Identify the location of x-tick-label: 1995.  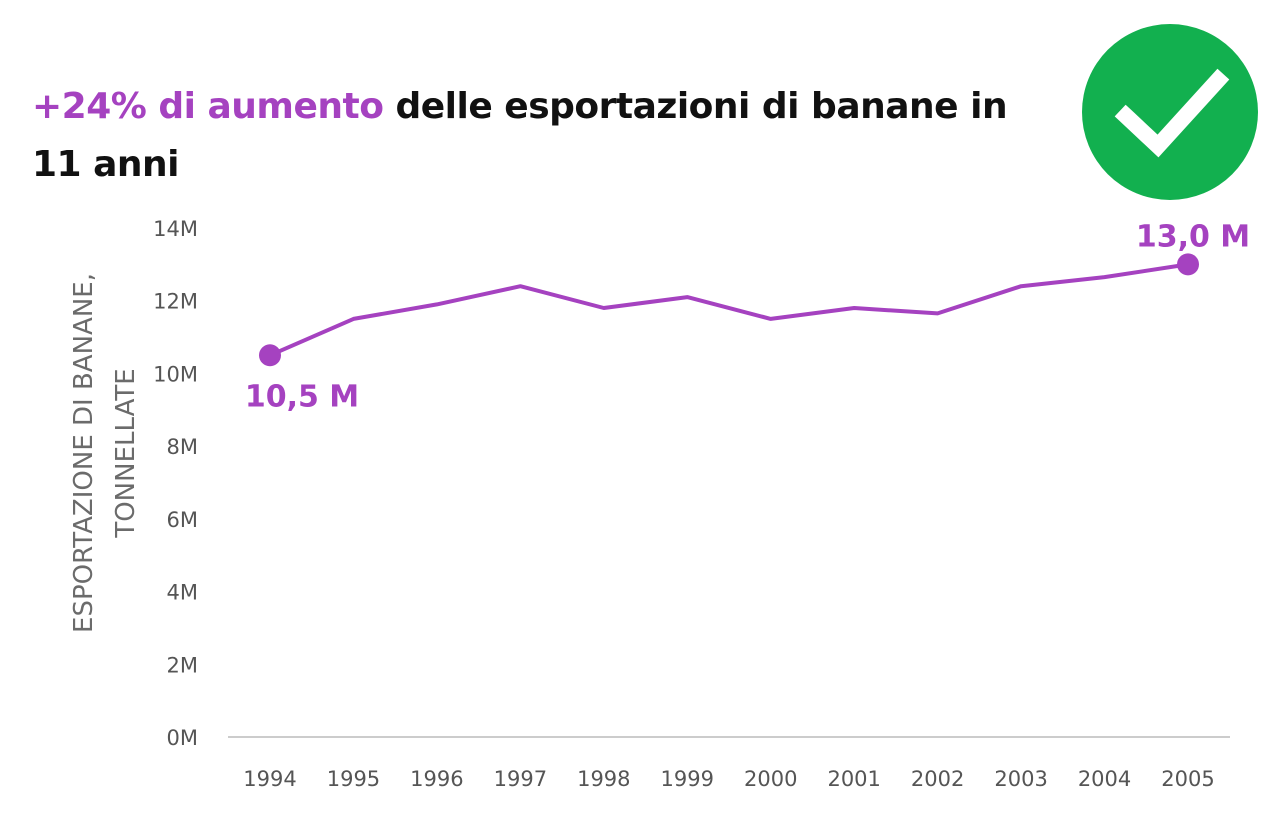
(353, 779).